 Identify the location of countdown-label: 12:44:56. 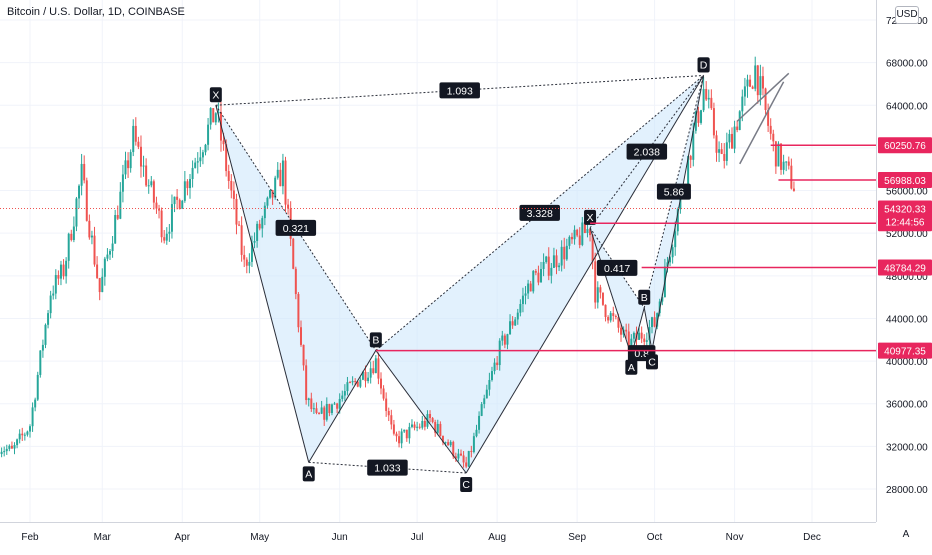
(905, 222).